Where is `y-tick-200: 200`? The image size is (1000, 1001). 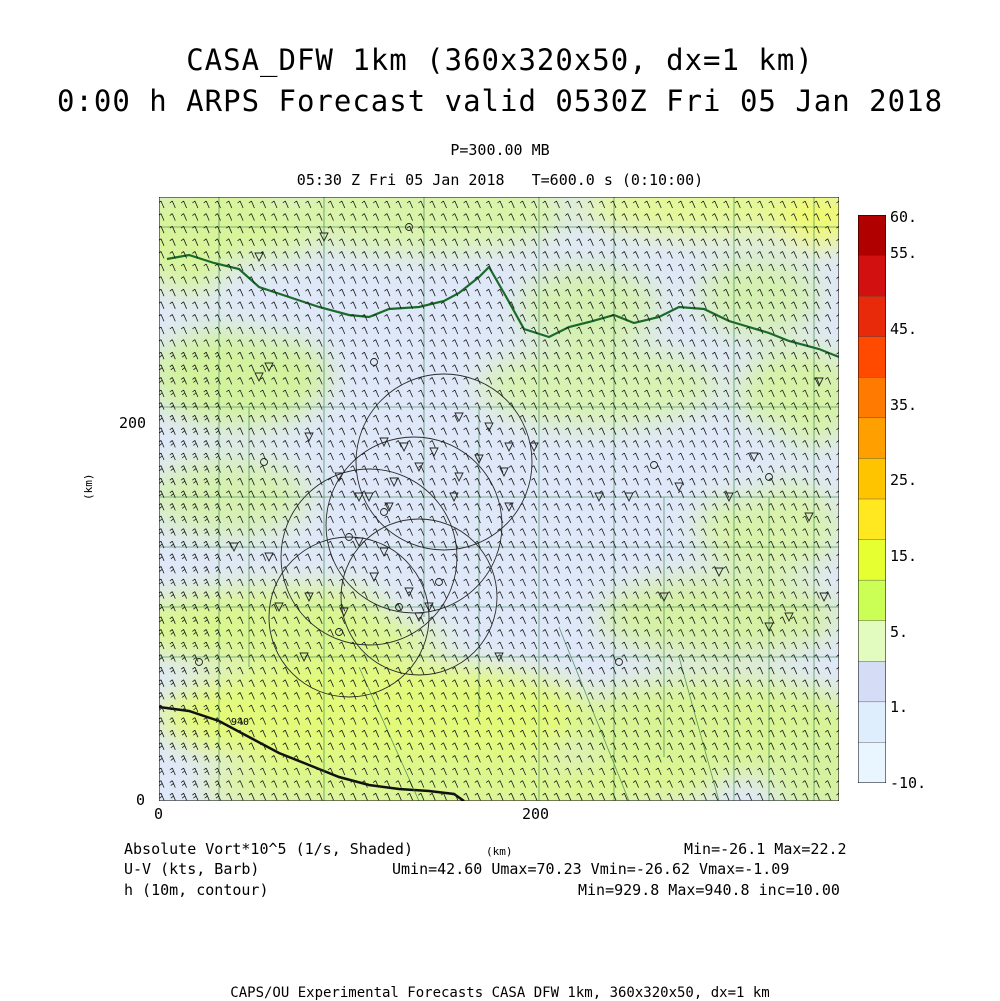
y-tick-200: 200 is located at coordinates (133, 423).